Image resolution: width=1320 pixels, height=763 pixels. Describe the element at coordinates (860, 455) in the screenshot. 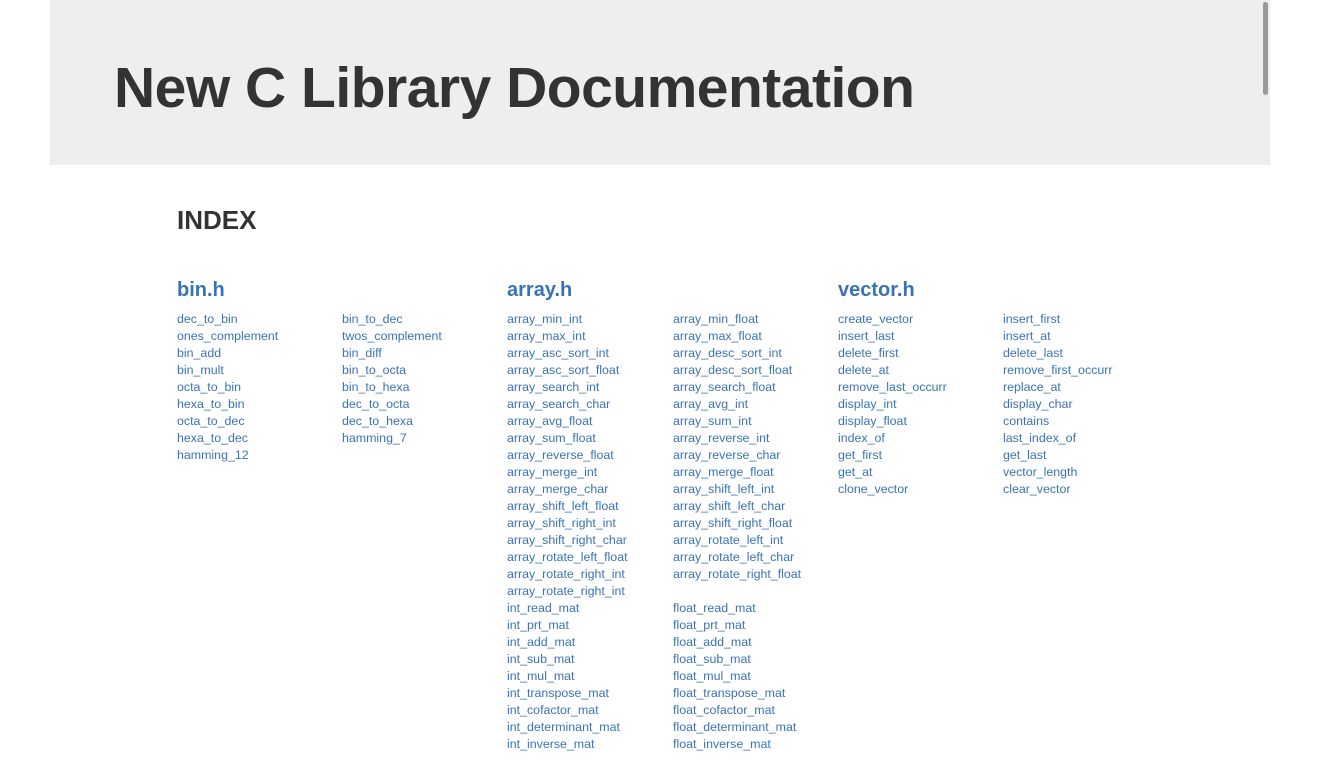

I see `function-link: get_first` at that location.